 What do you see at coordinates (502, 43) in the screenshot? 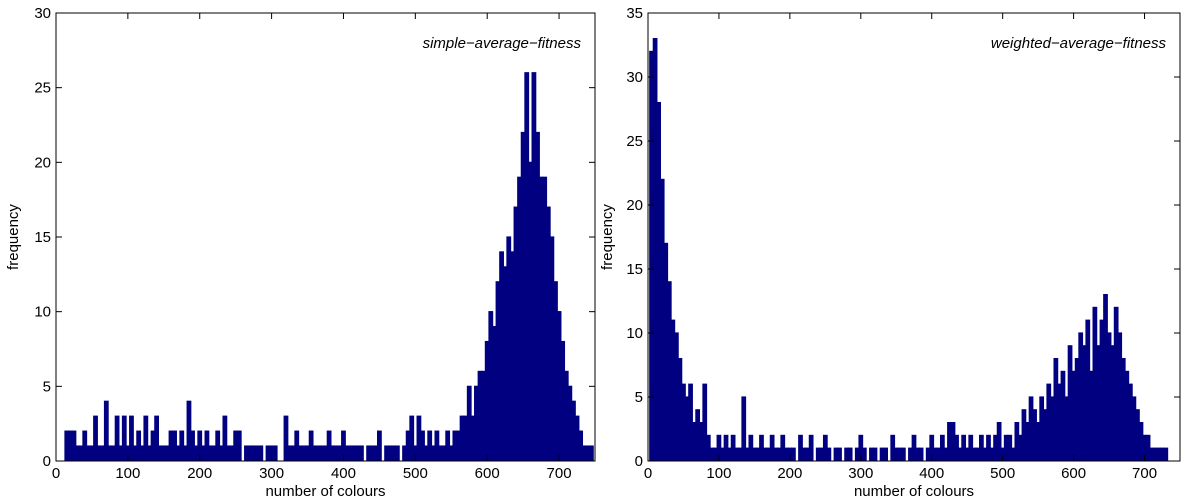
I see `annotation-label: simple−average−fitness` at bounding box center [502, 43].